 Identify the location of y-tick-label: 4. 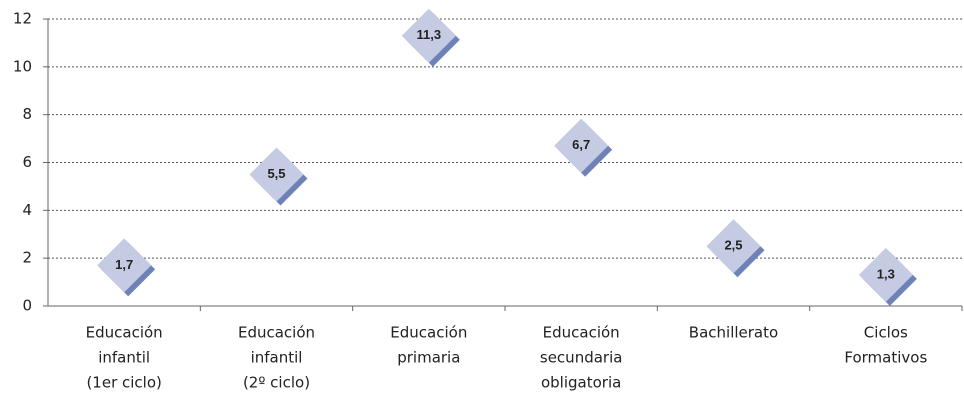
(27, 210).